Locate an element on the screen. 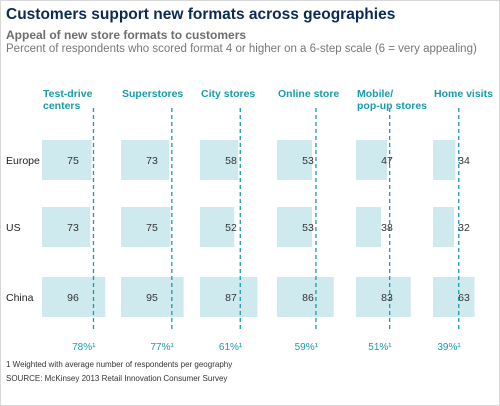 Image resolution: width=500 pixels, height=406 pixels. weighted-total-5: 39%¹ is located at coordinates (449, 347).